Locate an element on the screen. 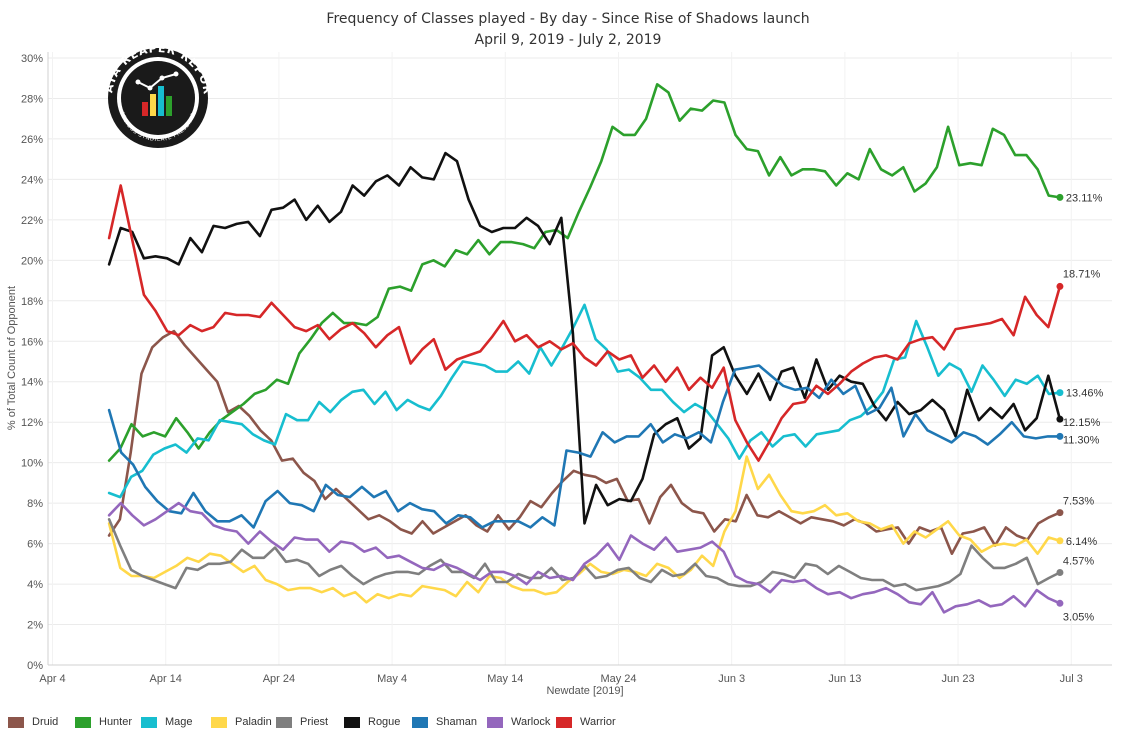  y-tick-label: 2% is located at coordinates (35, 626).